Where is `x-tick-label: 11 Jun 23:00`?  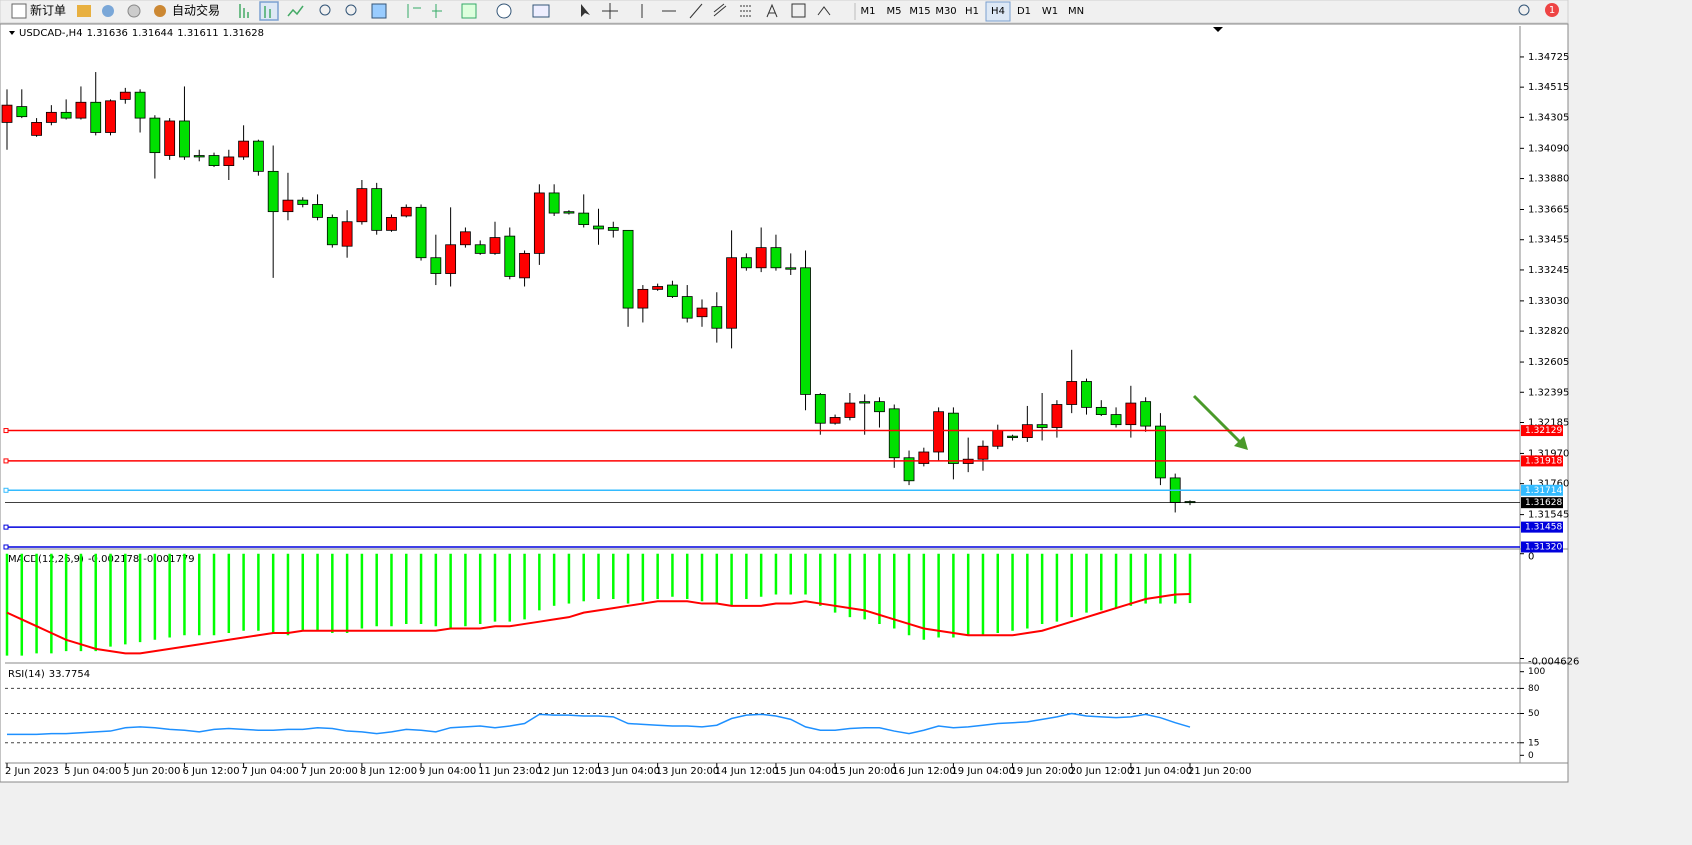 x-tick-label: 11 Jun 23:00 is located at coordinates (510, 771).